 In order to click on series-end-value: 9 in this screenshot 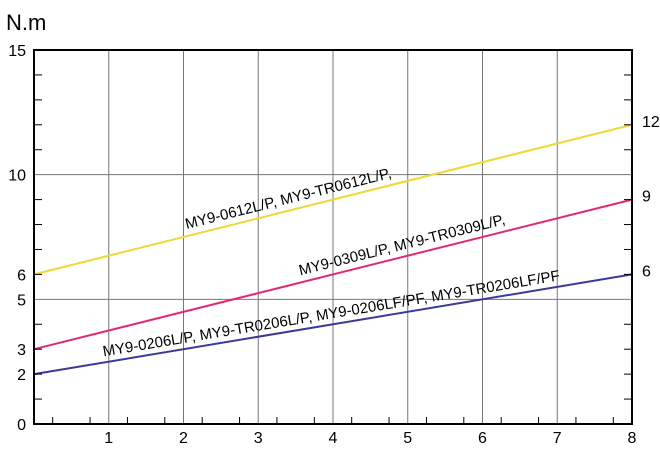, I will do `click(646, 197)`.